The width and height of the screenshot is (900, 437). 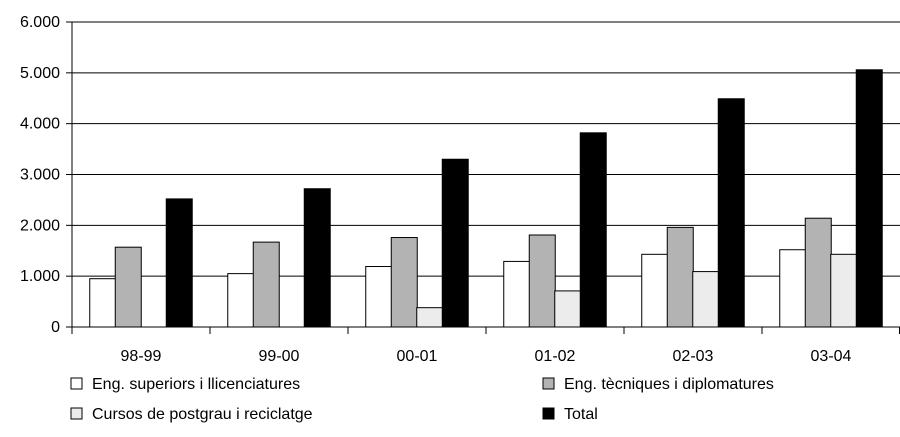 What do you see at coordinates (669, 384) in the screenshot?
I see `legend-label: Eng. tècniques i diplomatures` at bounding box center [669, 384].